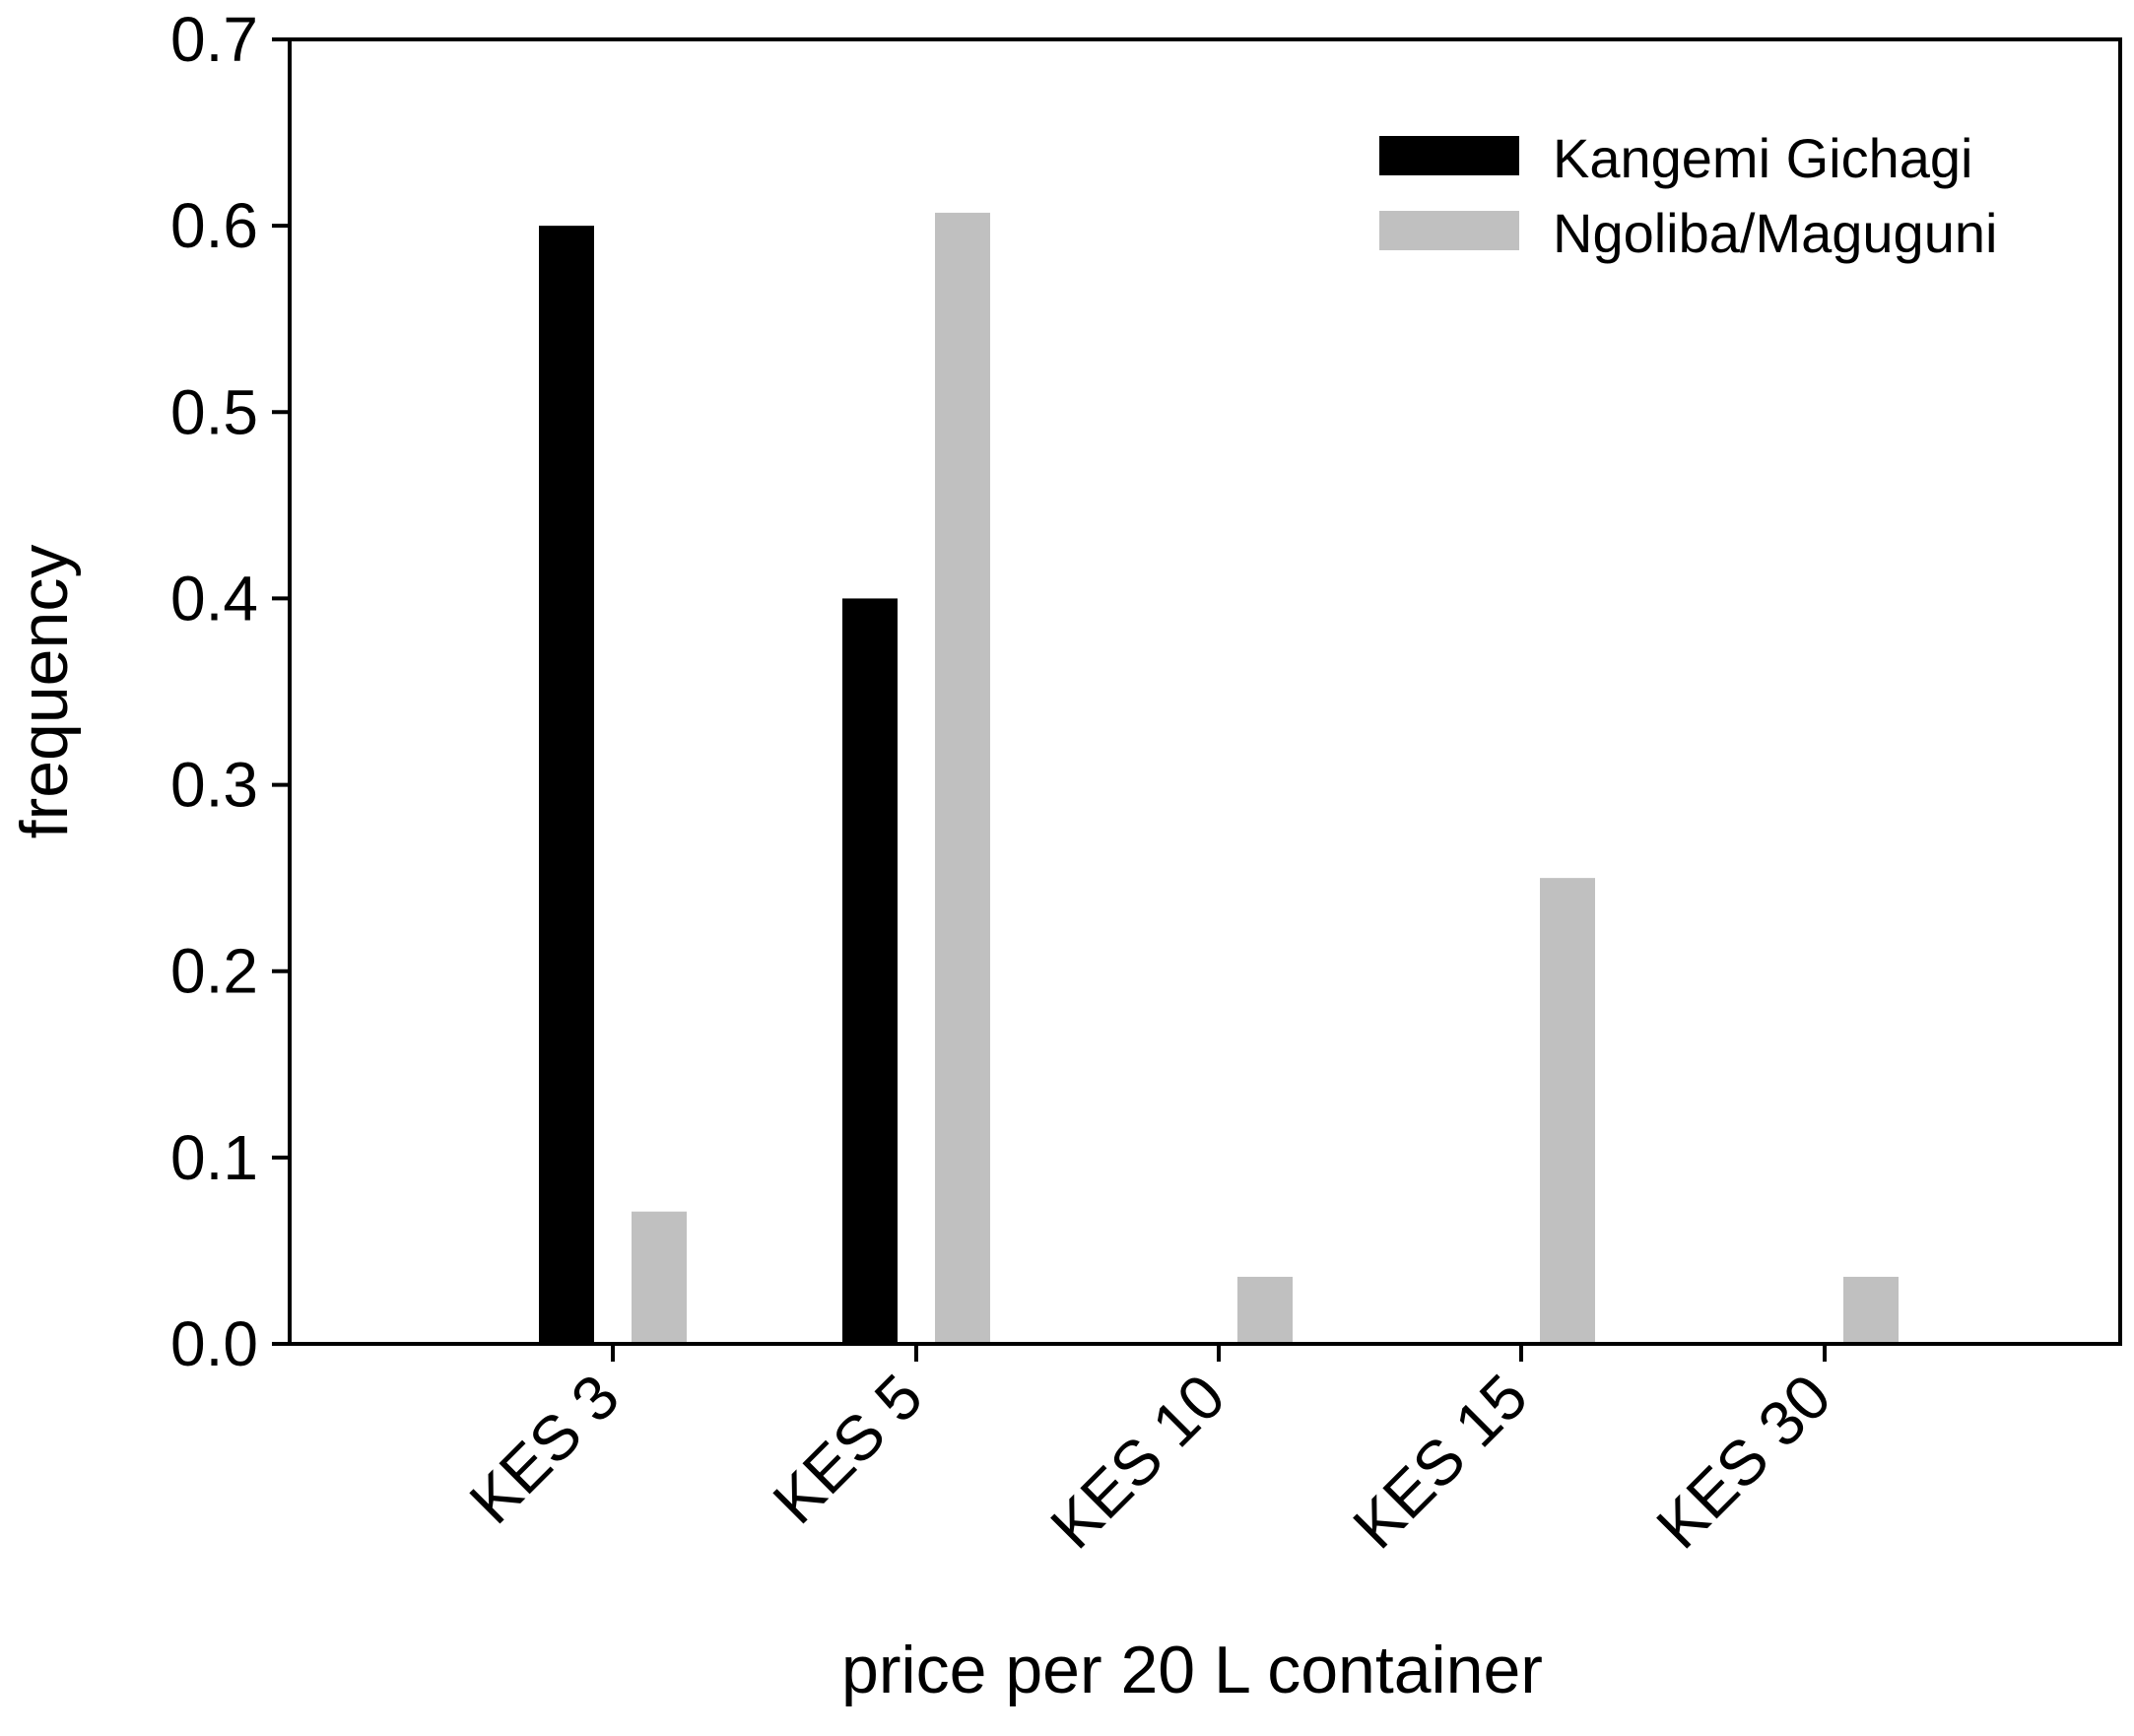  What do you see at coordinates (214, 411) in the screenshot?
I see `y-tick-label: 0.5` at bounding box center [214, 411].